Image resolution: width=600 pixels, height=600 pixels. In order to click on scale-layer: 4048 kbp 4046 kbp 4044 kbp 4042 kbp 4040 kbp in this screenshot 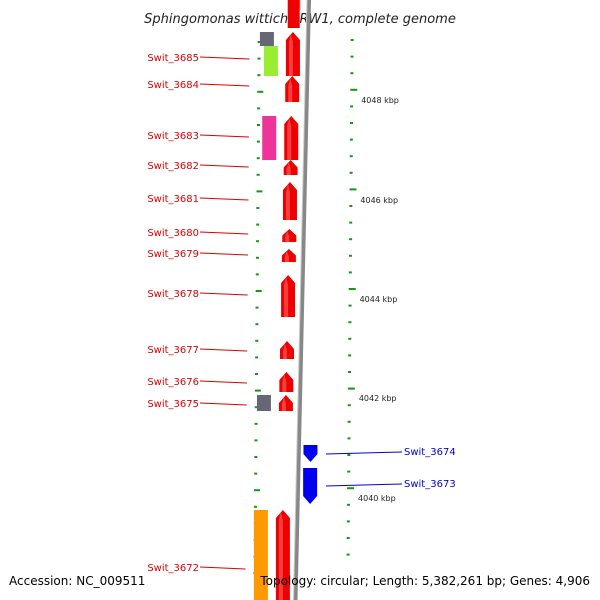, I will do `click(378, 299)`.